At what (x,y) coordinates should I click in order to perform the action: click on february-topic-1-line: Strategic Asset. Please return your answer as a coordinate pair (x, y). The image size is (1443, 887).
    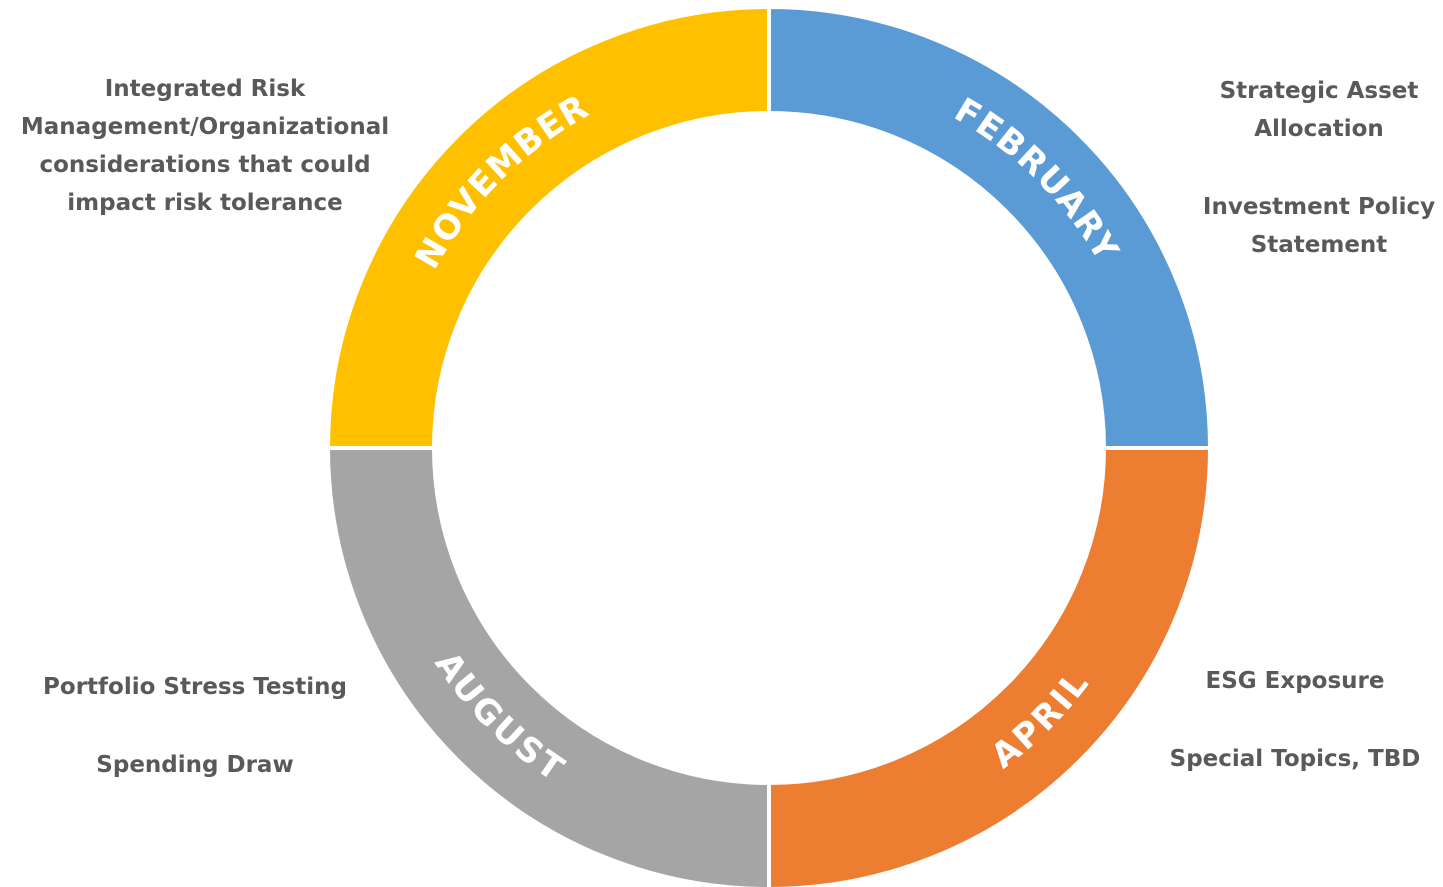
    Looking at the image, I should click on (1319, 91).